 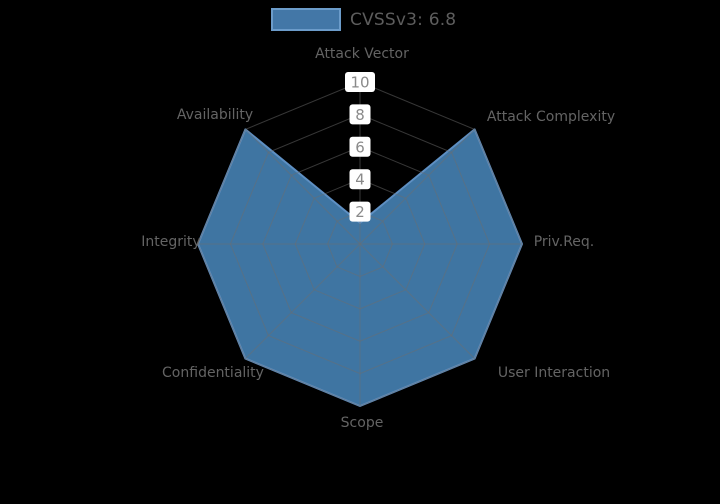 What do you see at coordinates (213, 373) in the screenshot?
I see `axis-label-confidentiality: Confidentiality` at bounding box center [213, 373].